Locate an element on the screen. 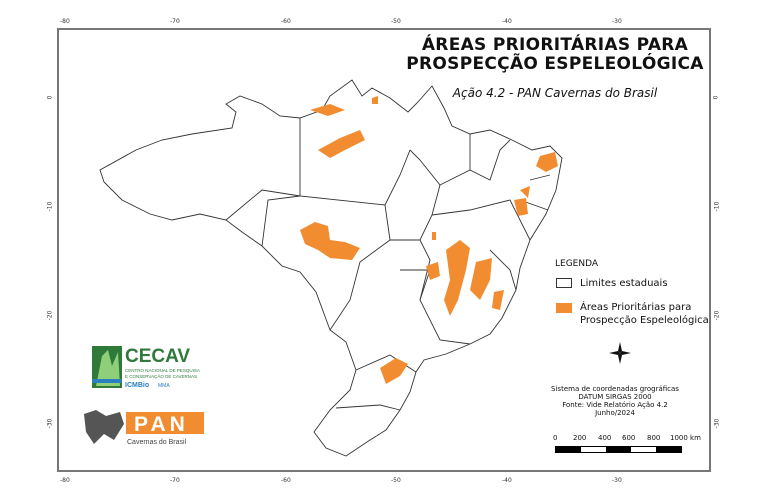  svg-text: CENTRO NACIONAL DE PESQUISA is located at coordinates (162, 370).